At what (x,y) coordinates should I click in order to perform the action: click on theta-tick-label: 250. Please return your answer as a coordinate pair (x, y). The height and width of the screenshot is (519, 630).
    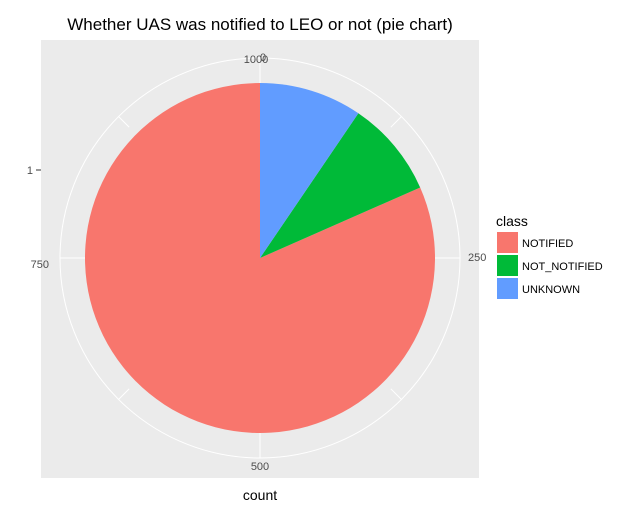
    Looking at the image, I should click on (477, 258).